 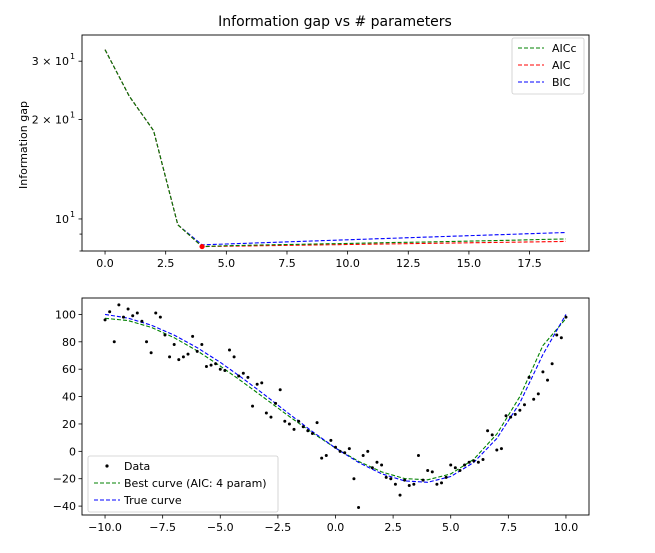 I want to click on y-tick-label: −40, so click(x=64, y=506).